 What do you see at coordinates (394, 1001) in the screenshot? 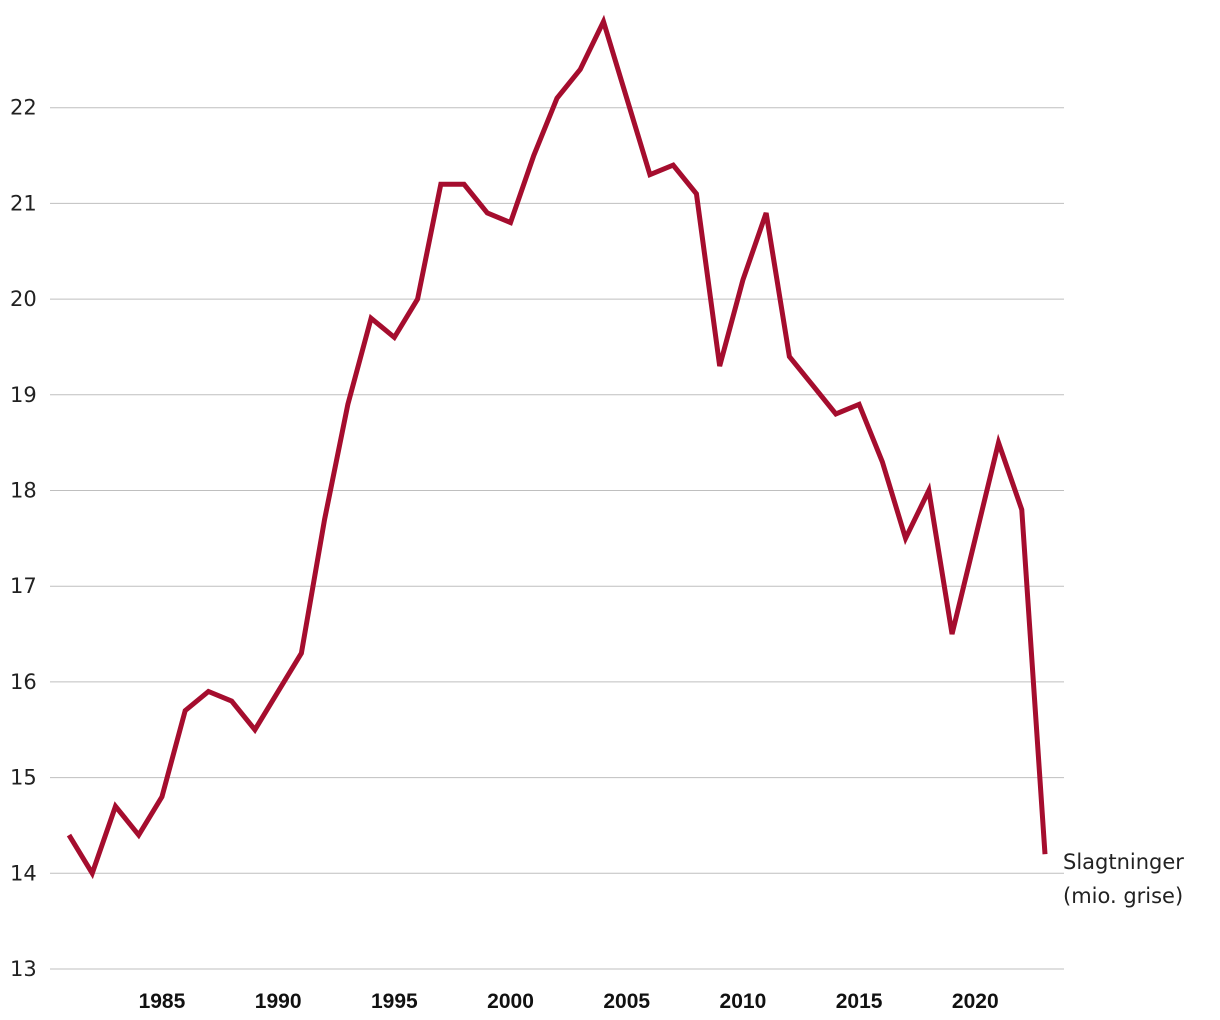
I see `x-tick-label: 1995` at bounding box center [394, 1001].